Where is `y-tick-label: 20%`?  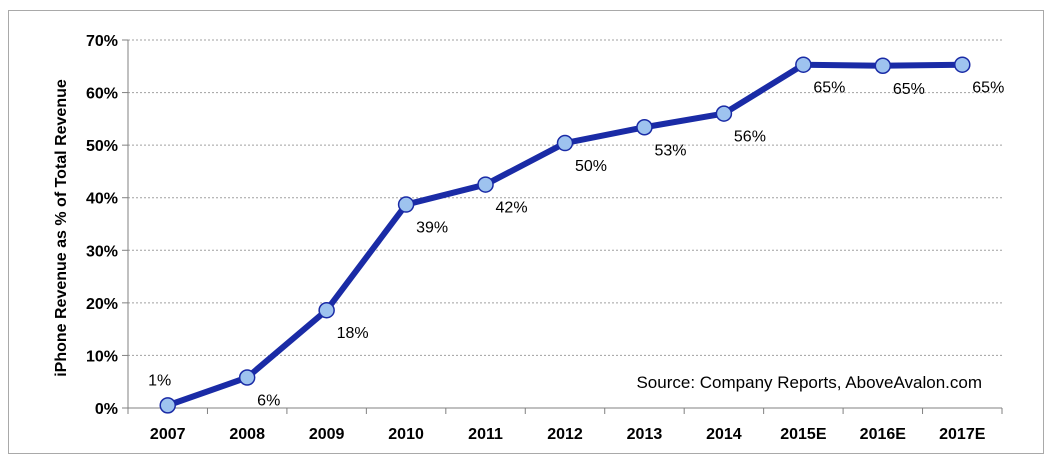
y-tick-label: 20% is located at coordinates (102, 304).